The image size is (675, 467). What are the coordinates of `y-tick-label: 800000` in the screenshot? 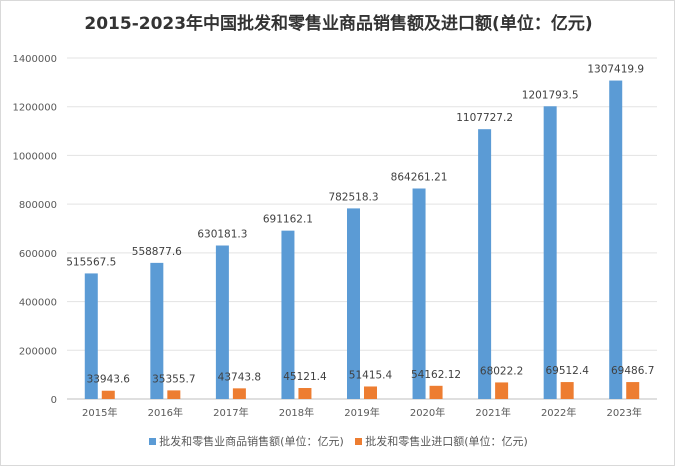 It's located at (38, 205).